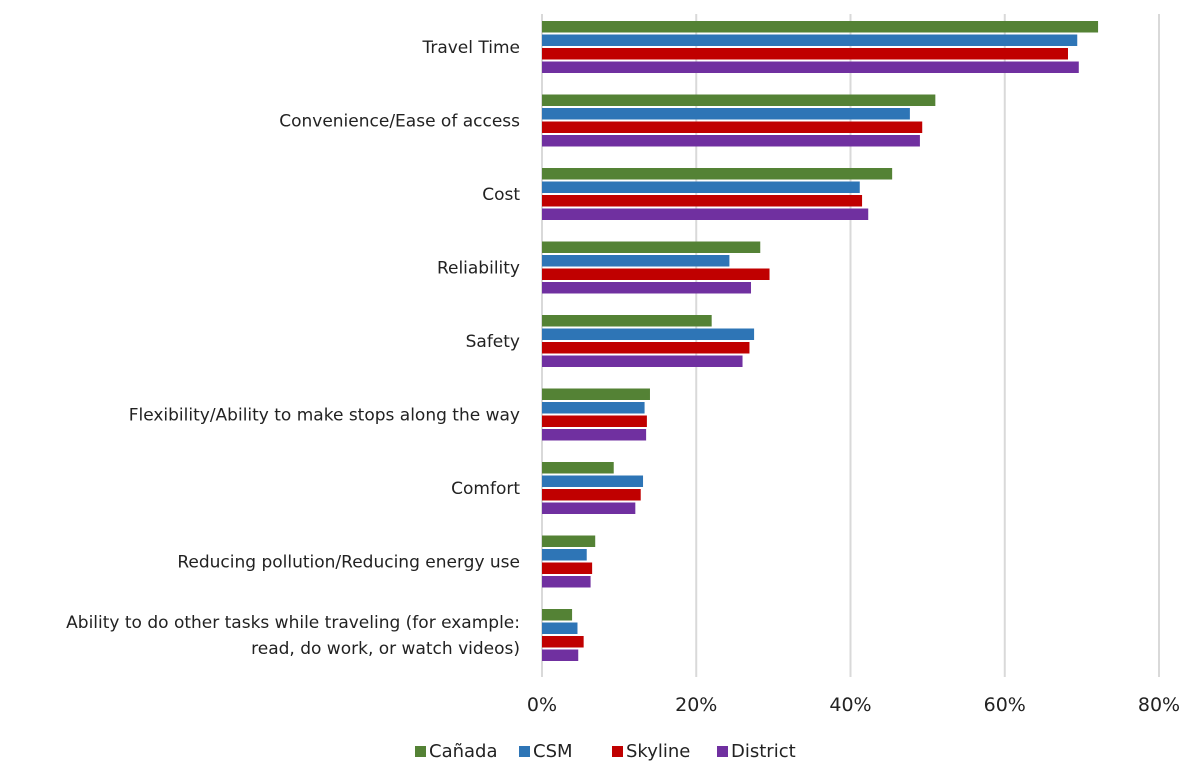 The height and width of the screenshot is (766, 1190). What do you see at coordinates (463, 751) in the screenshot?
I see `legend-label: Cañada` at bounding box center [463, 751].